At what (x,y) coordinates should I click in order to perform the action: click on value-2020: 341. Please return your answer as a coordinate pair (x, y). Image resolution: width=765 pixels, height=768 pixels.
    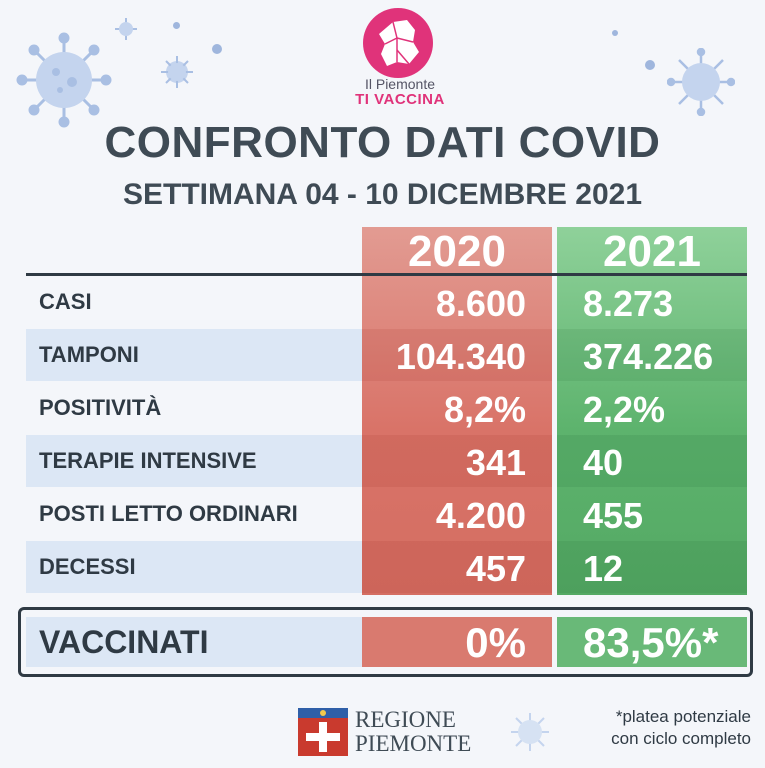
    Looking at the image, I should click on (495, 462).